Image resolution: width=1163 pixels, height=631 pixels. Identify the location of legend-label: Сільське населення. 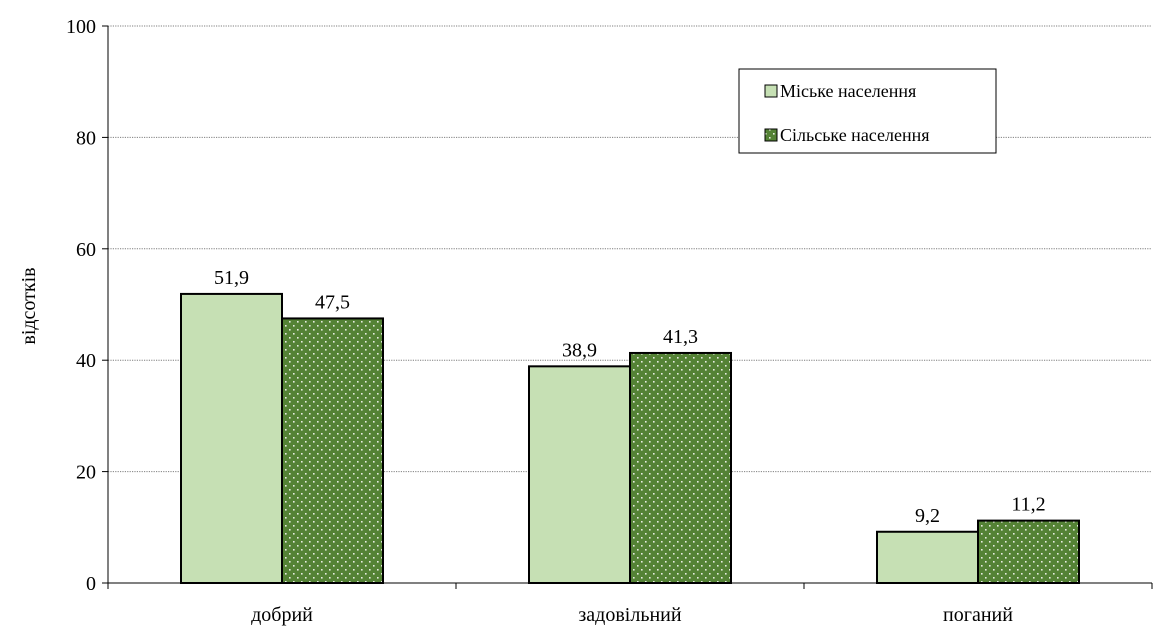
(855, 135).